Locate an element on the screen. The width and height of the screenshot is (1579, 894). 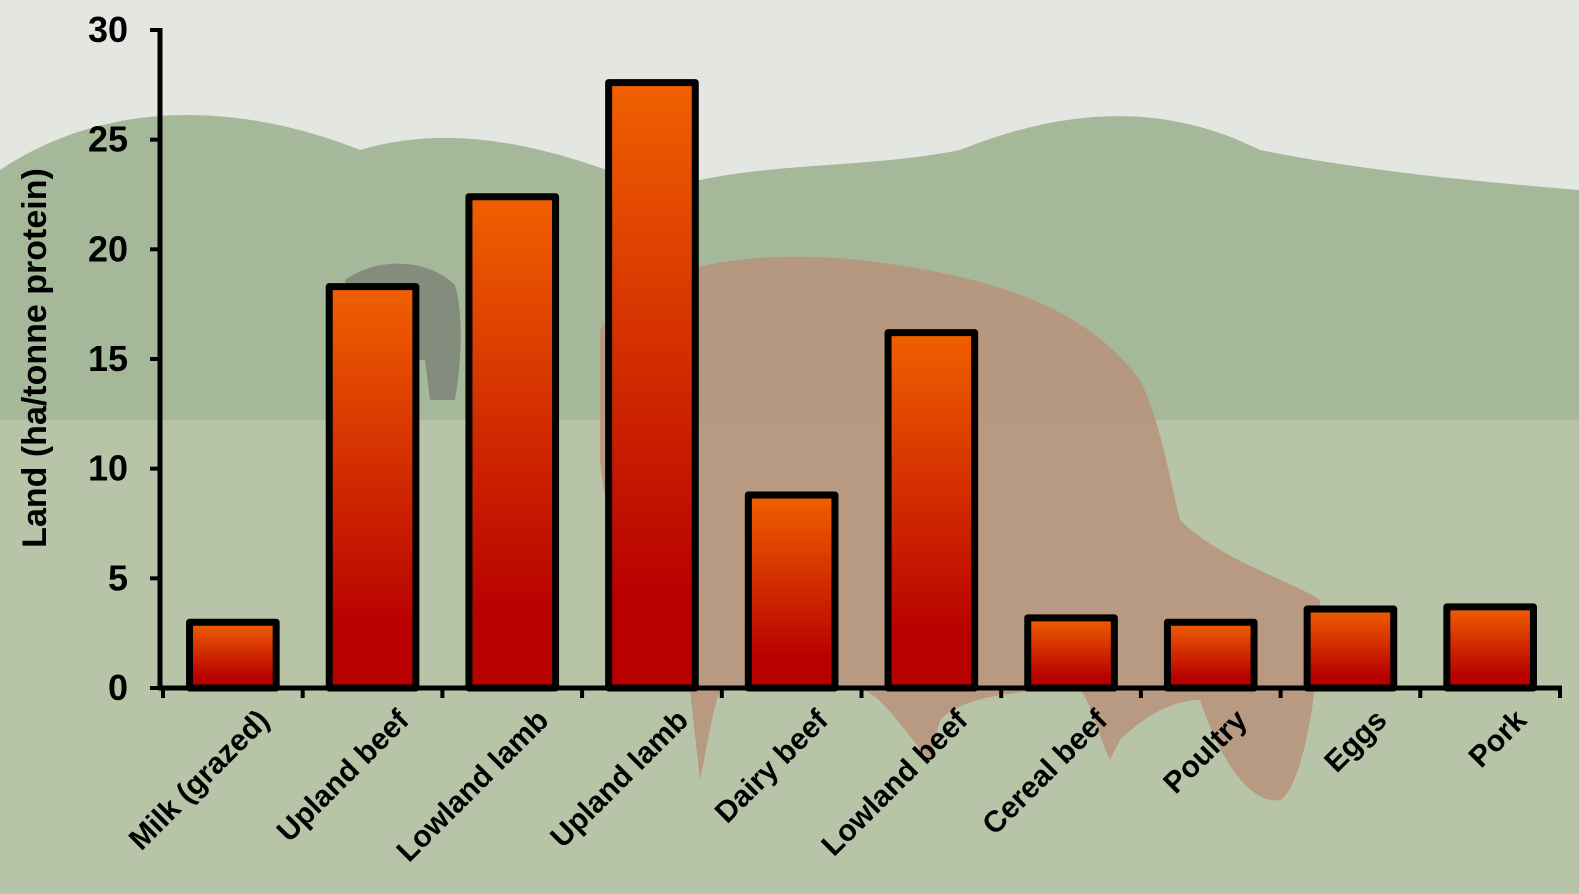
bar-cereal-beef is located at coordinates (1071, 653).